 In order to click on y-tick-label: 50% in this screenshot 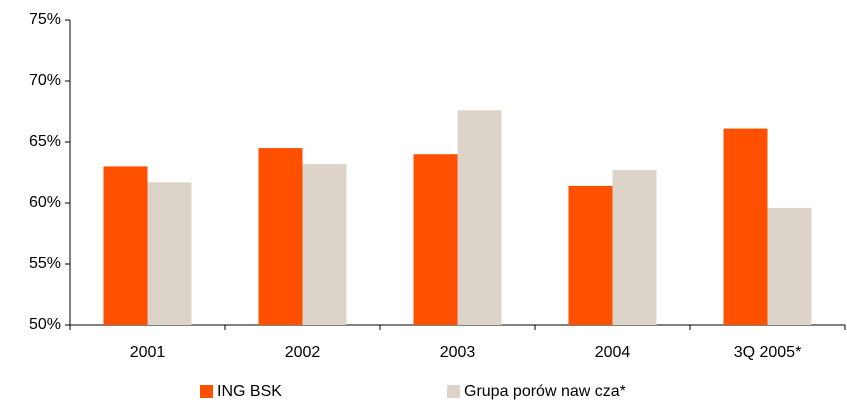, I will do `click(45, 324)`.